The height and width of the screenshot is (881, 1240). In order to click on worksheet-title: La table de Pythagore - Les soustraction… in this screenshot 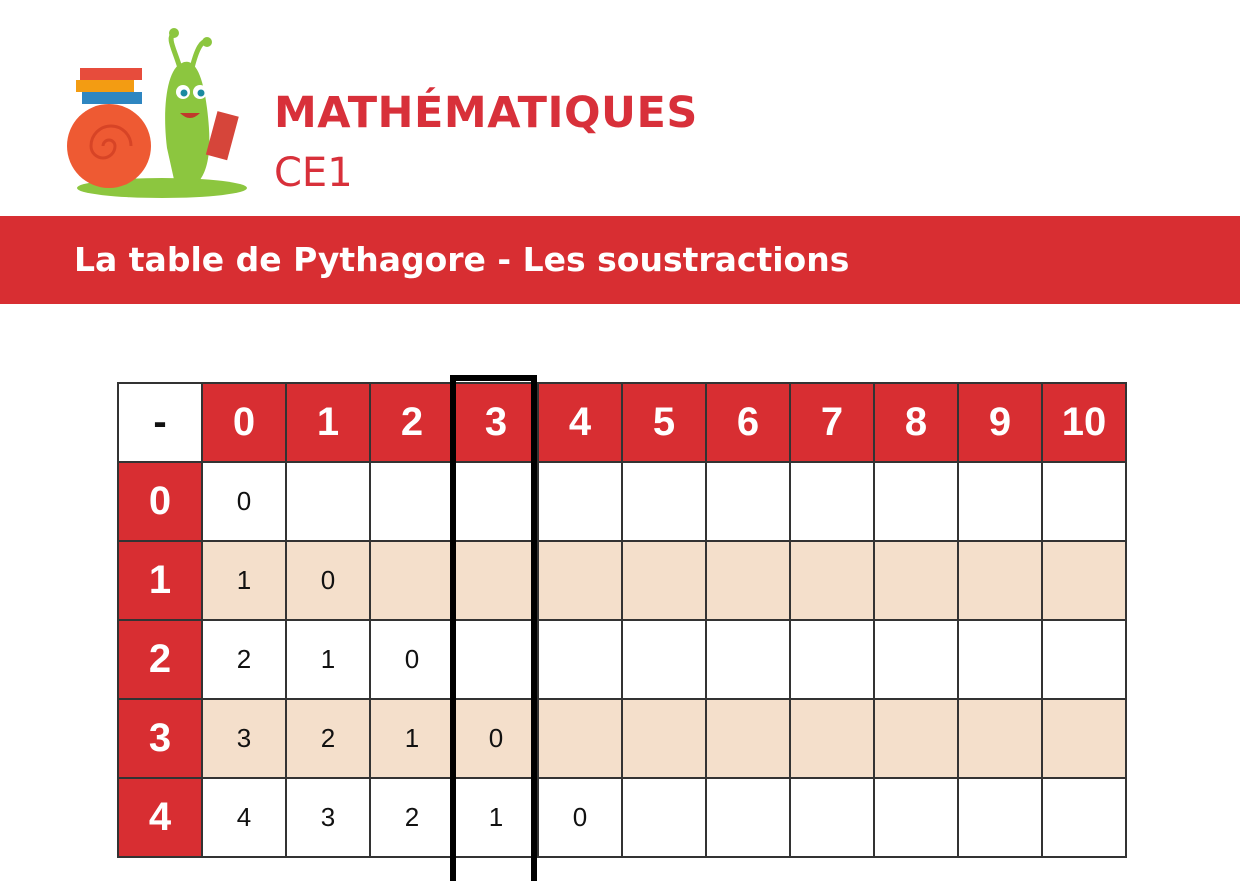, I will do `click(462, 259)`.